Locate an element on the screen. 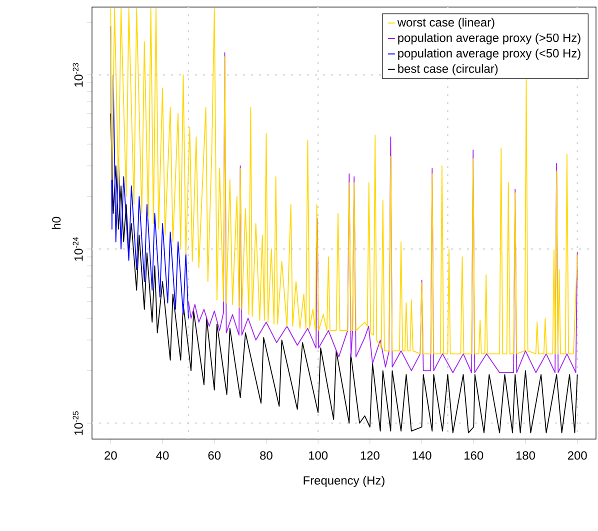  x-tick-label: 140 is located at coordinates (422, 455).